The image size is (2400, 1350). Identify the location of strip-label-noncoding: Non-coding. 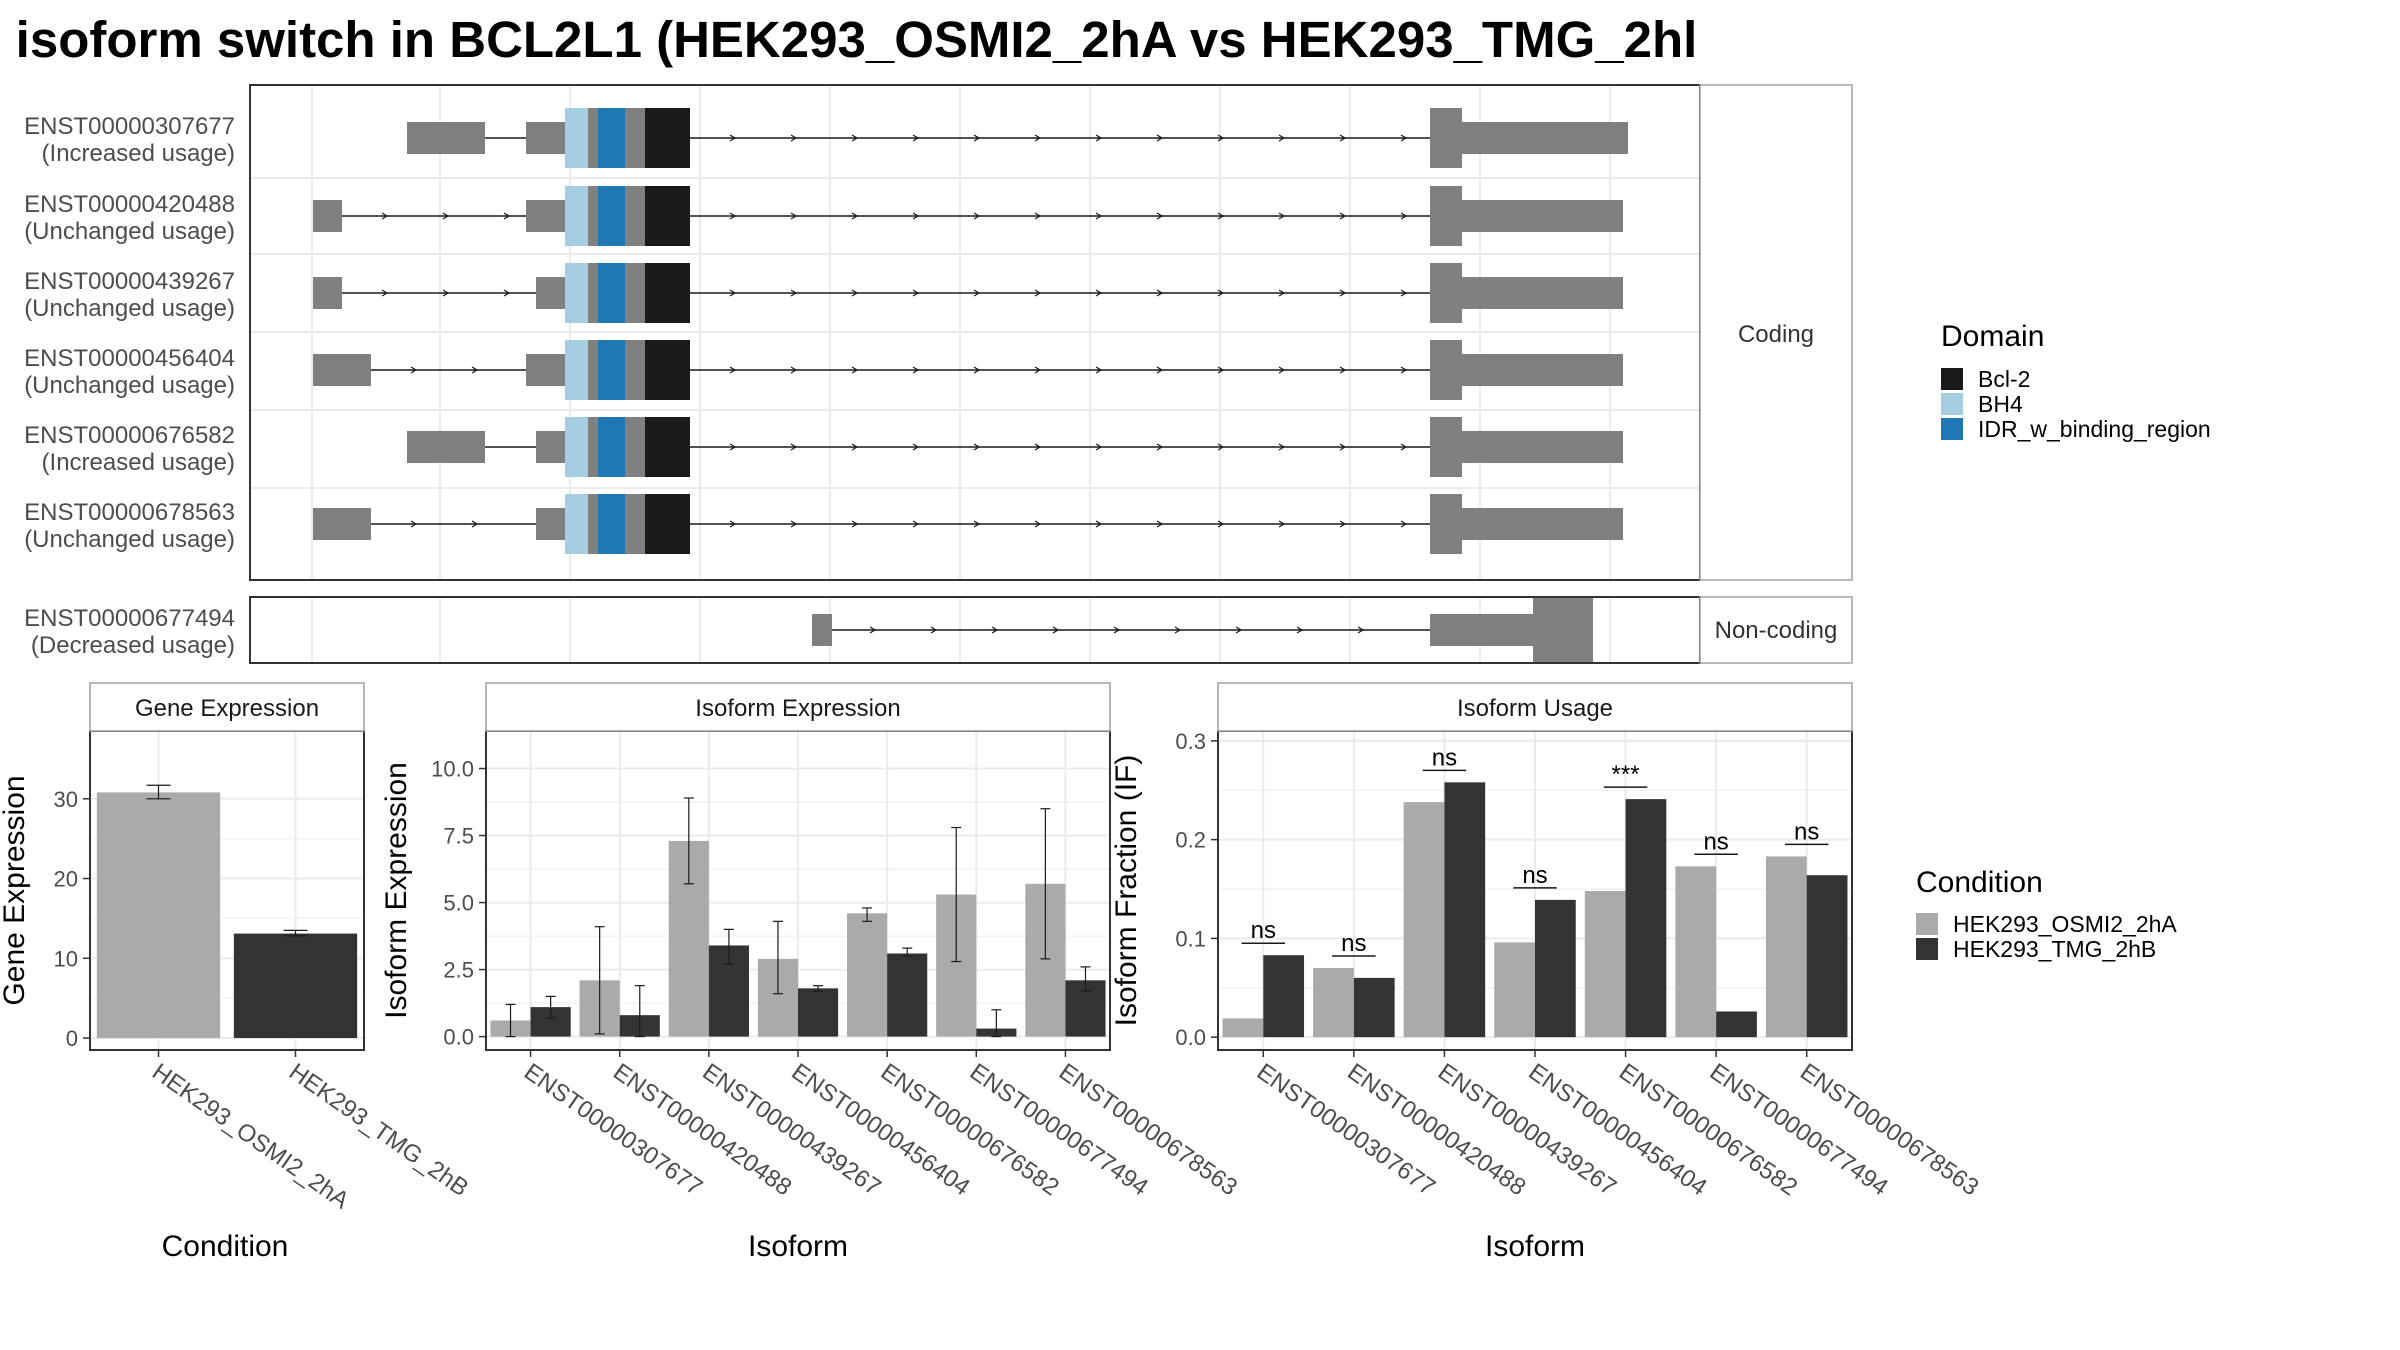
(1776, 630).